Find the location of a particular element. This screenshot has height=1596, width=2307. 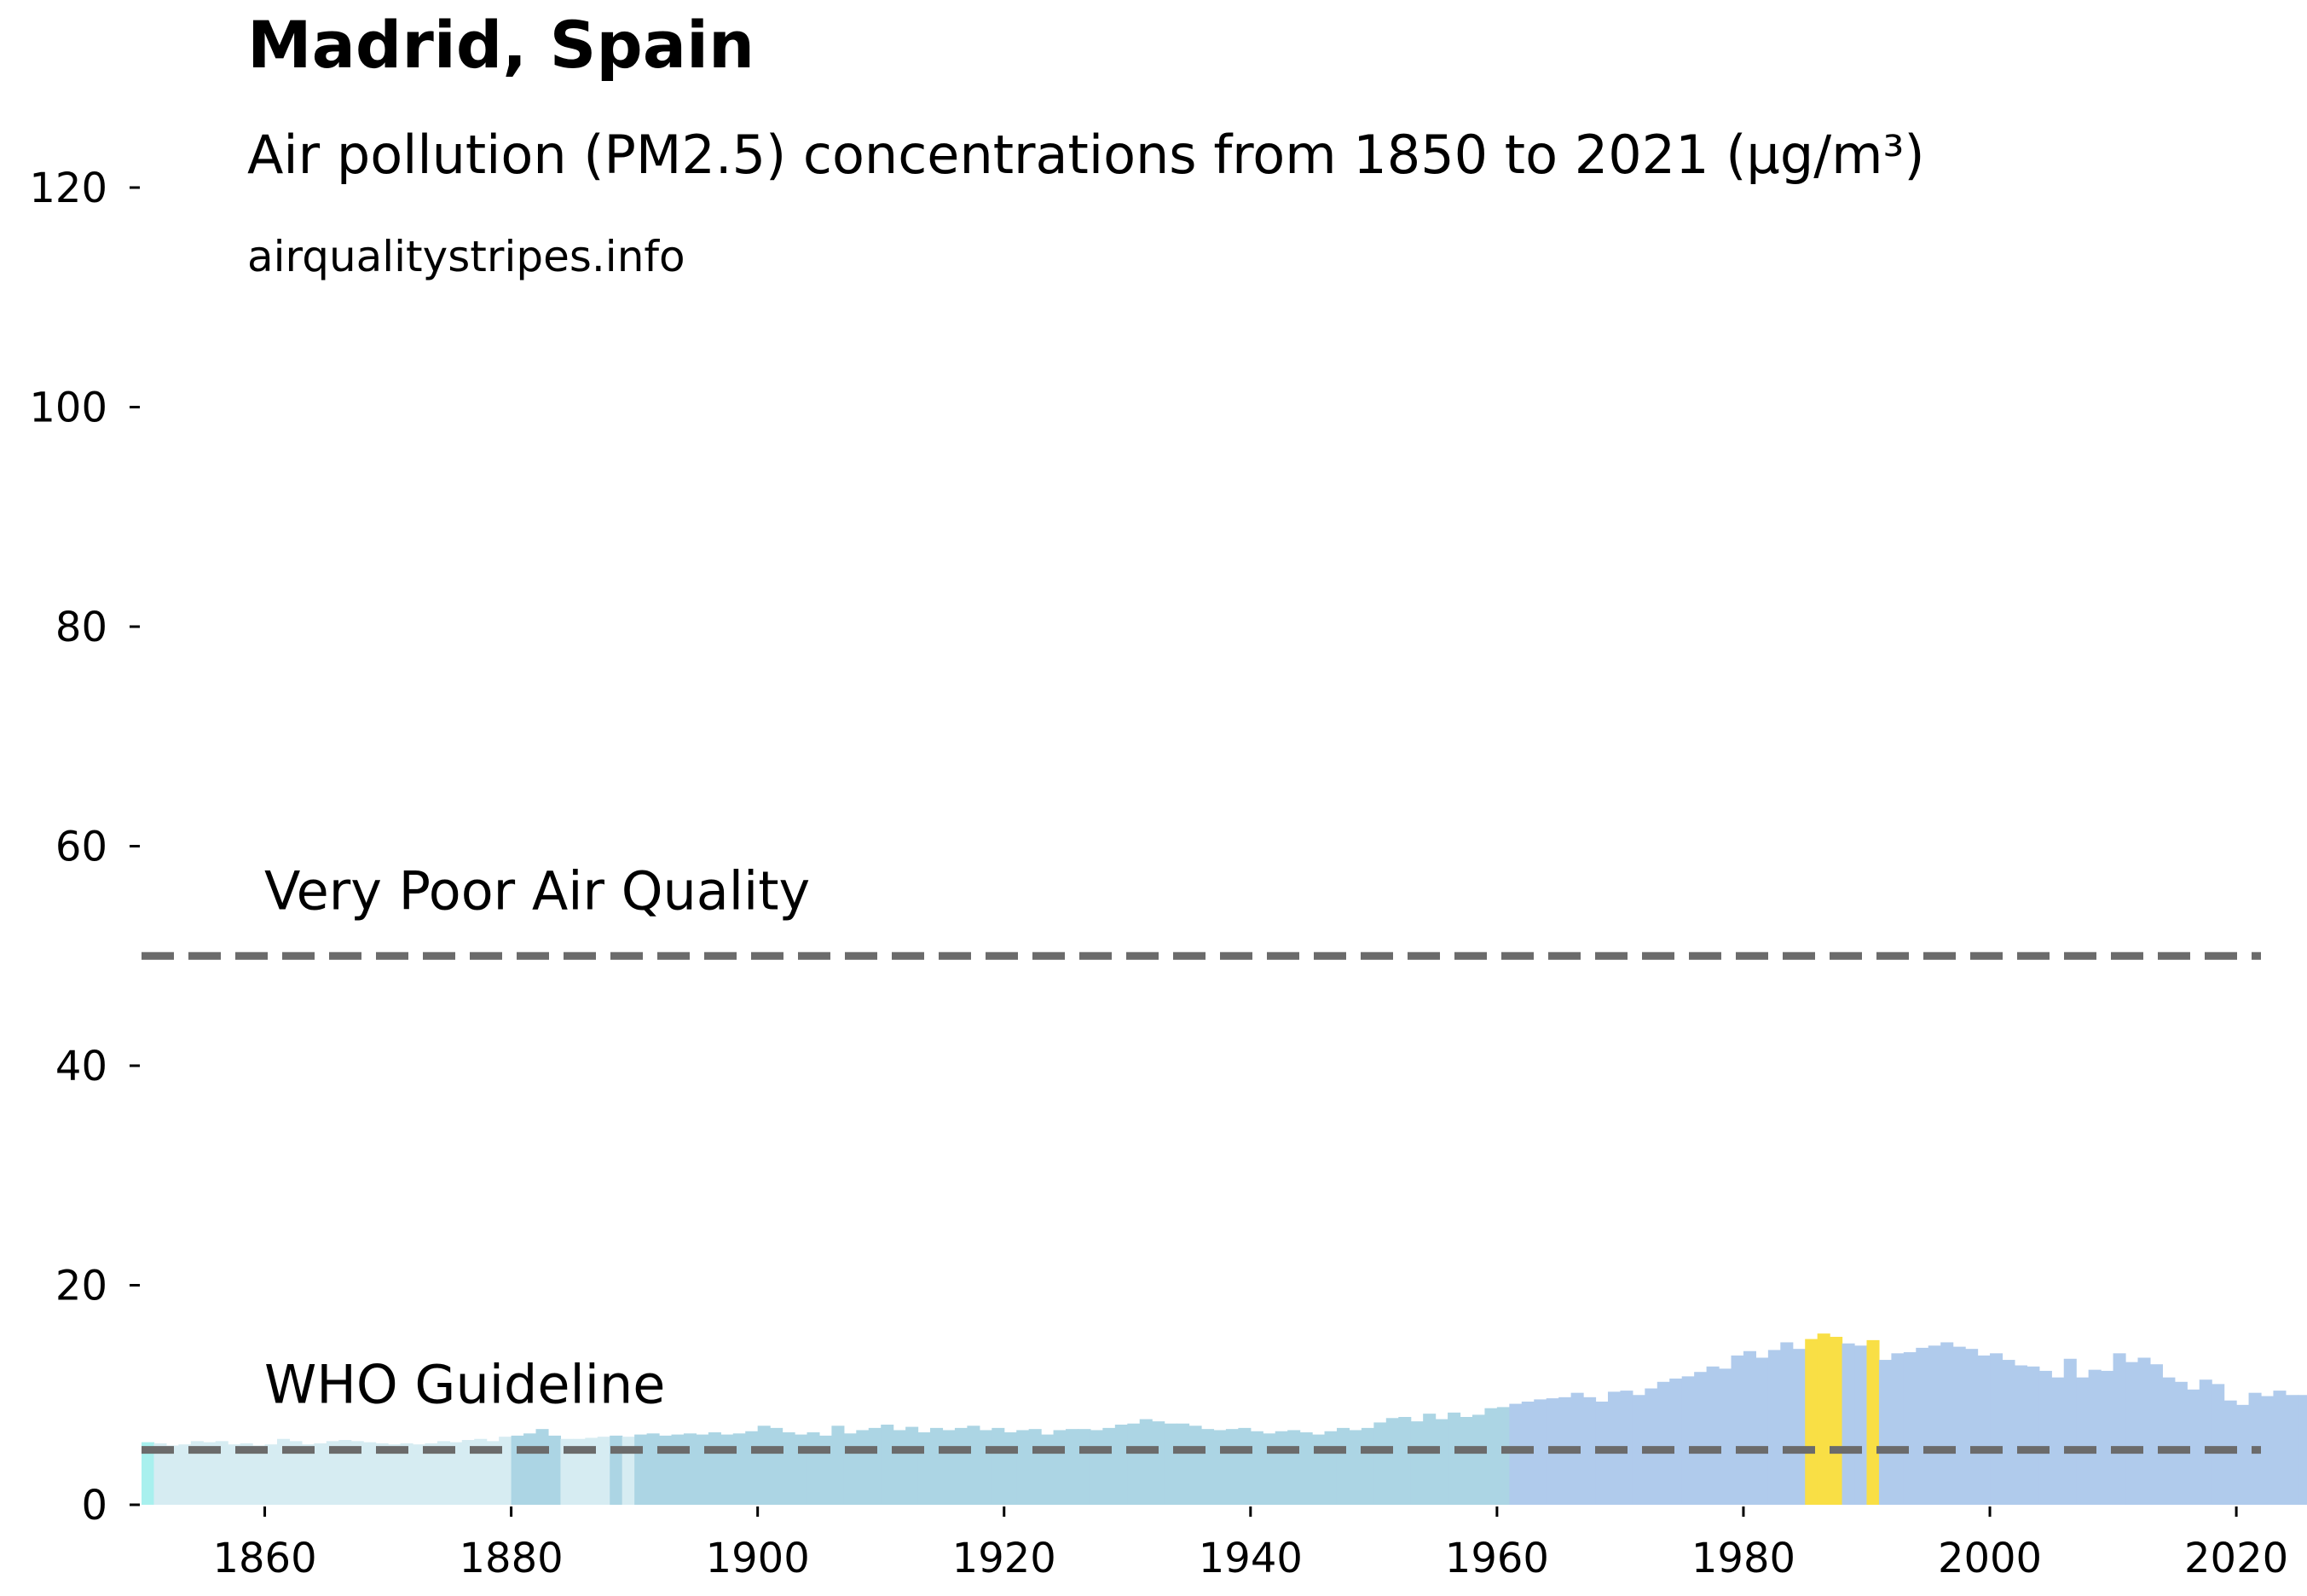

bar-1985 is located at coordinates (1811, 1422).